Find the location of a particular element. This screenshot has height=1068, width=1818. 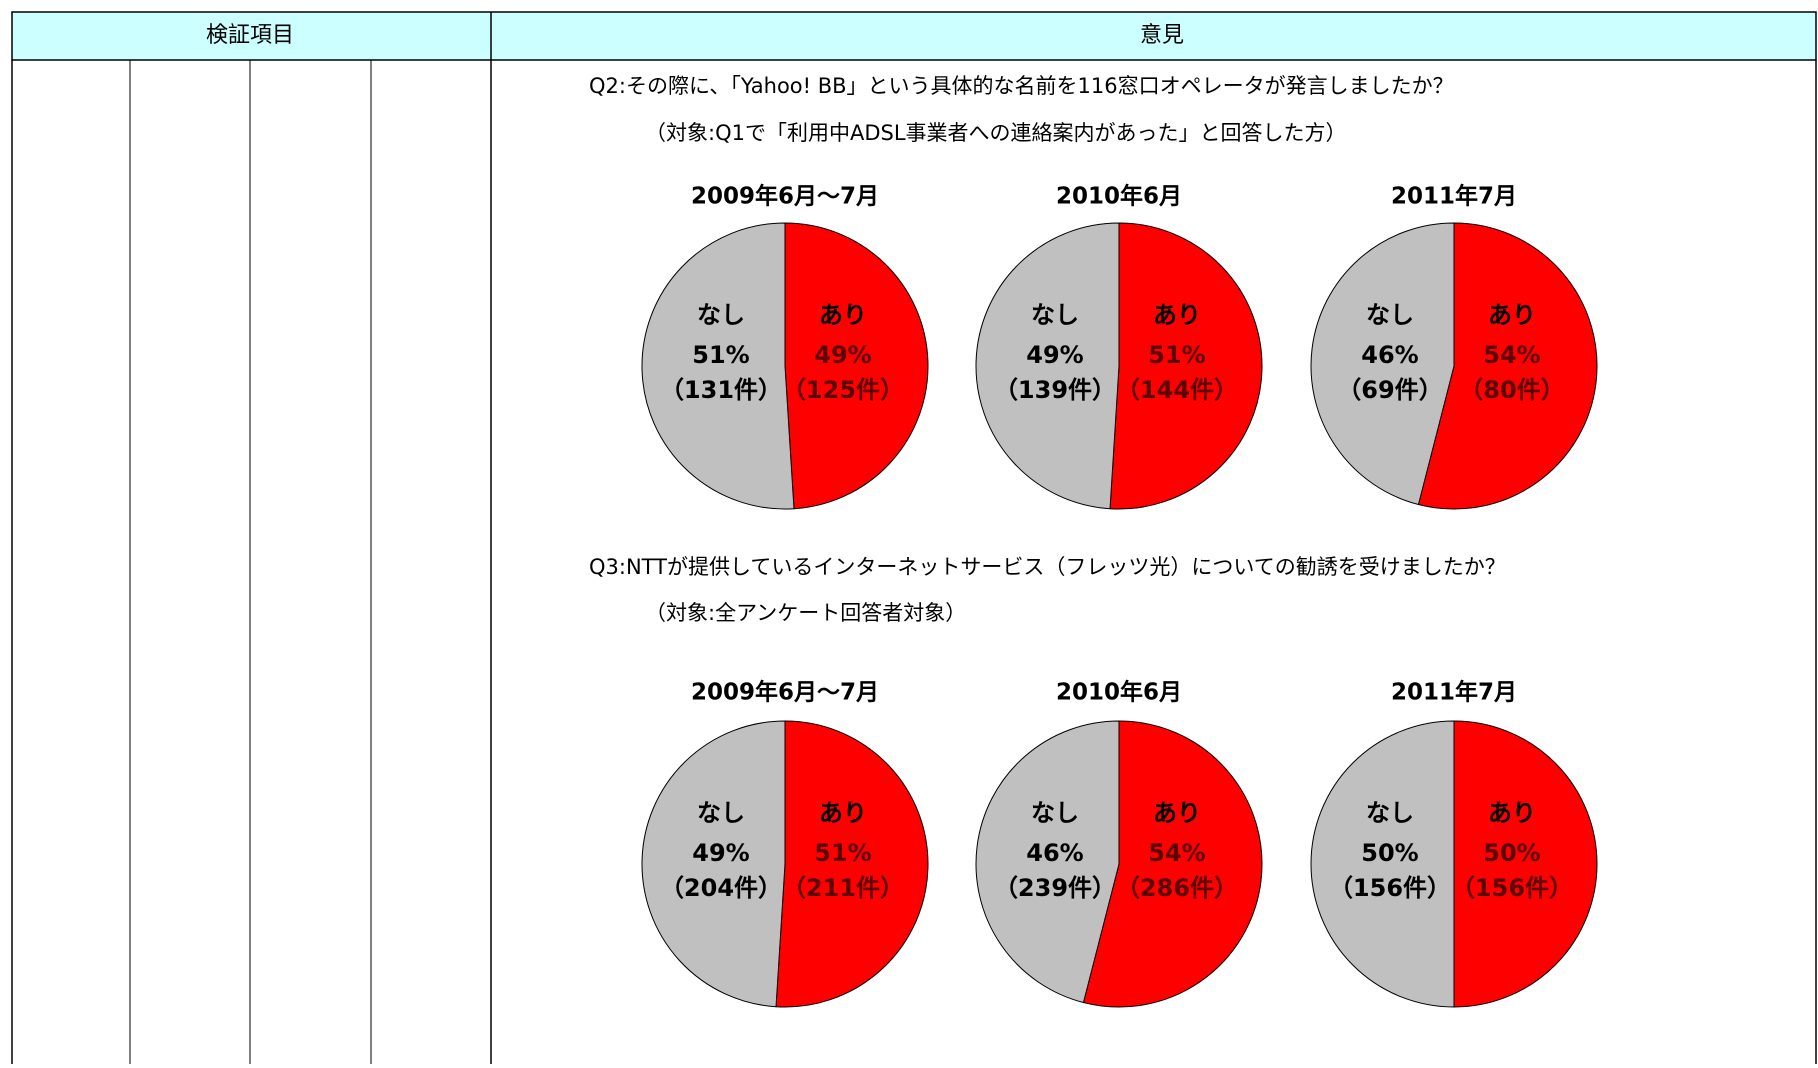

header-cell: 検証項目 is located at coordinates (250, 35).